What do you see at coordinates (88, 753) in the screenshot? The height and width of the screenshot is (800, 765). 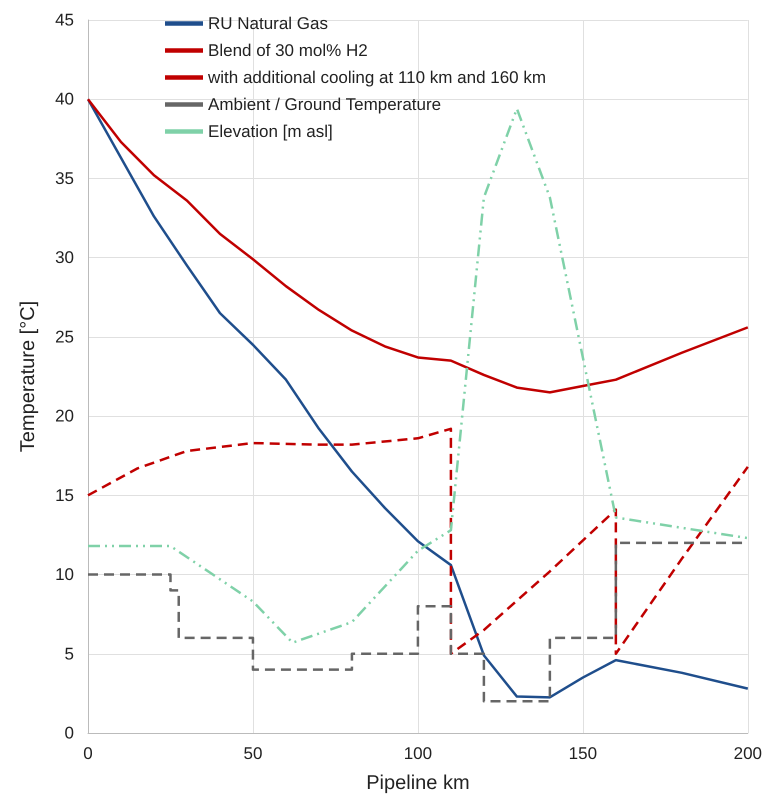 I see `x-tick-label: 0` at bounding box center [88, 753].